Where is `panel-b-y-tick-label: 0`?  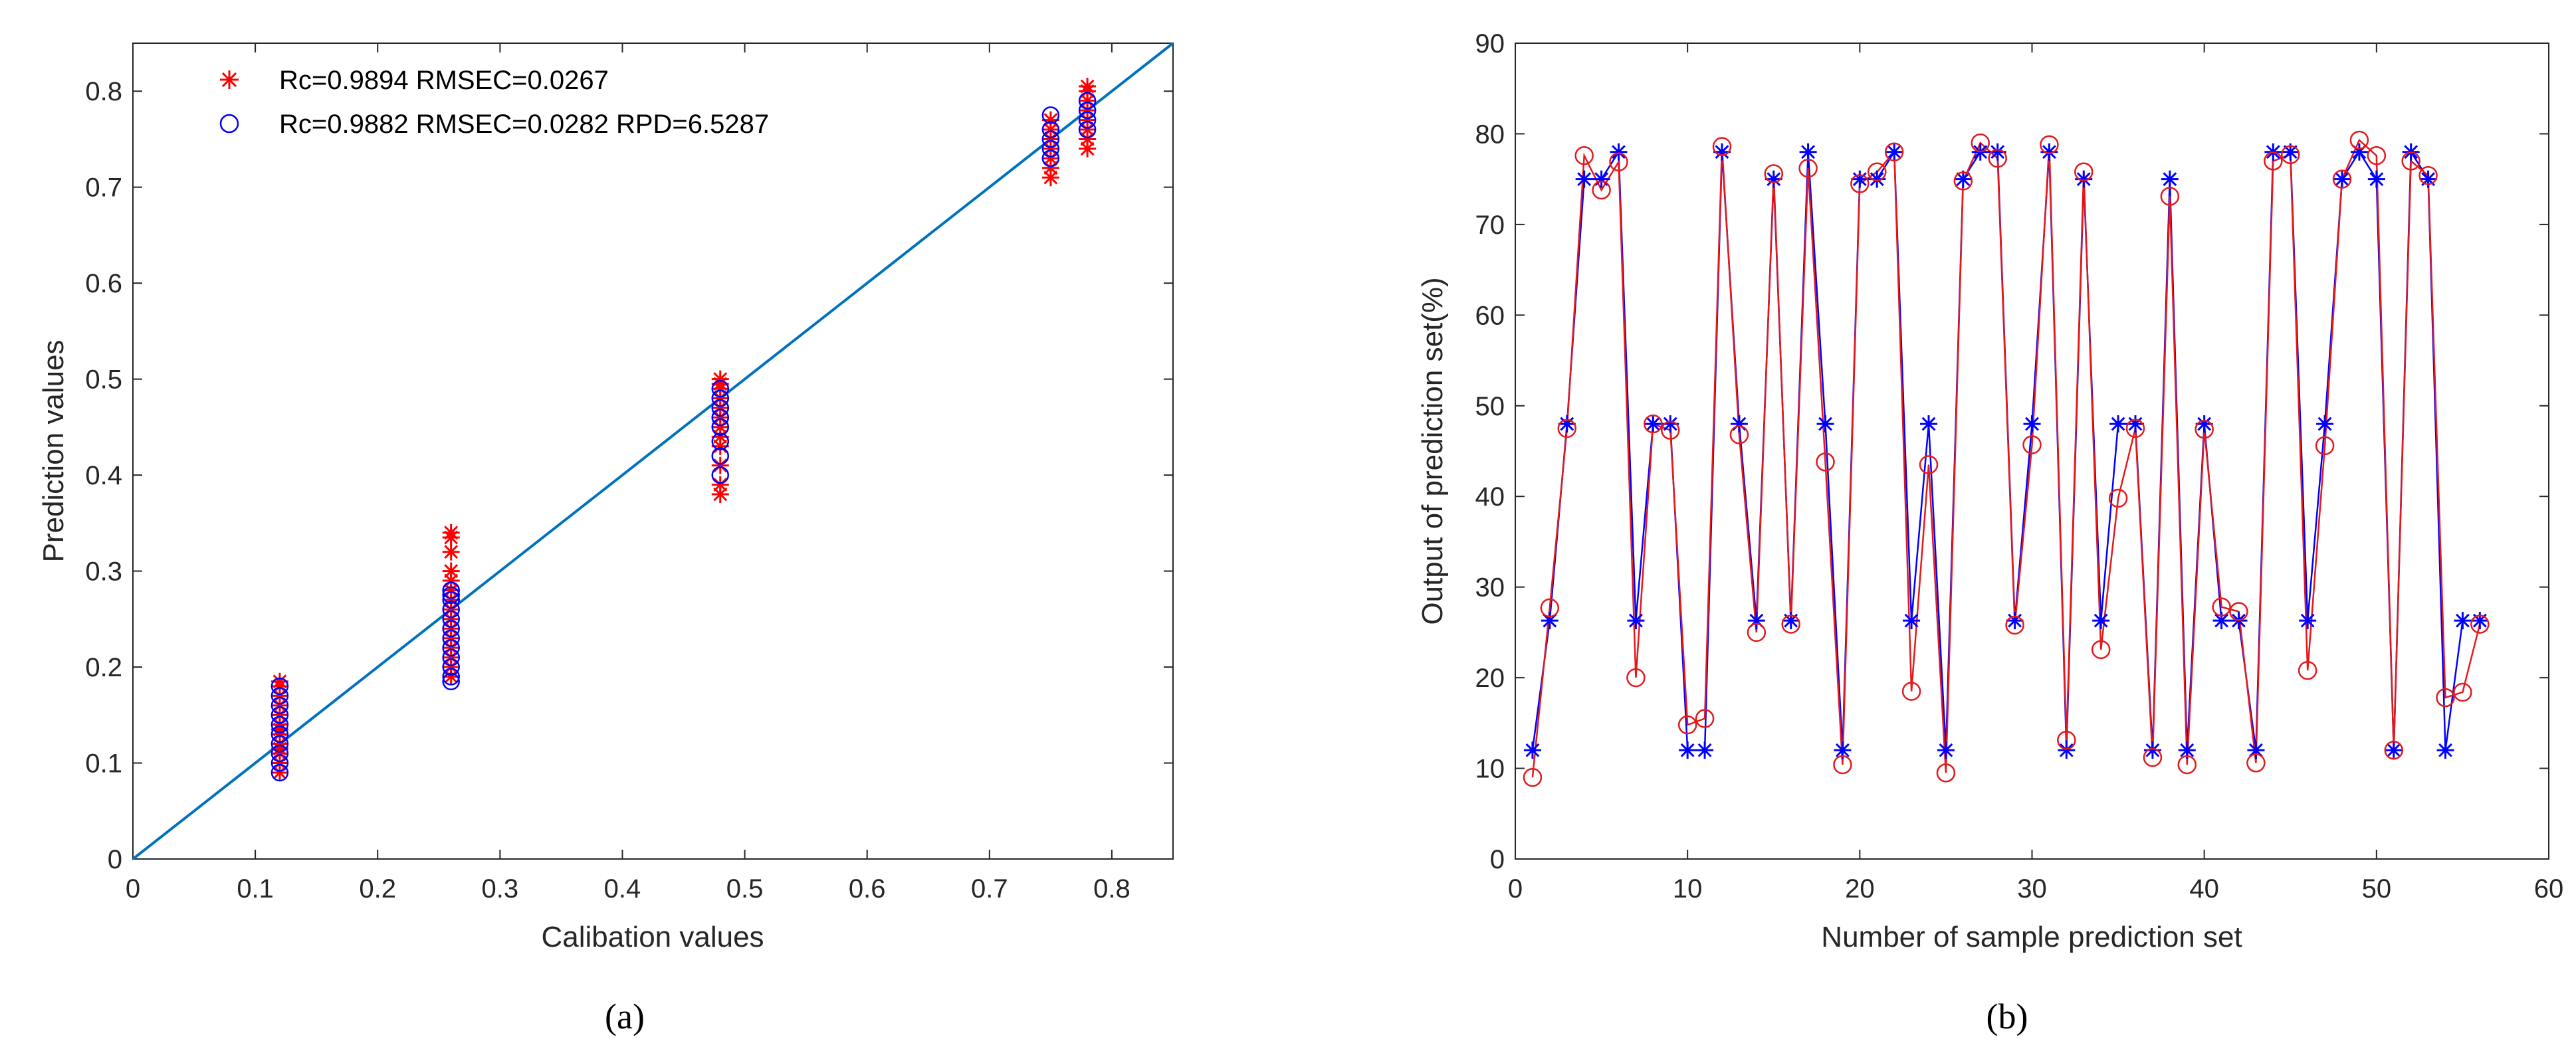 panel-b-y-tick-label: 0 is located at coordinates (1497, 859).